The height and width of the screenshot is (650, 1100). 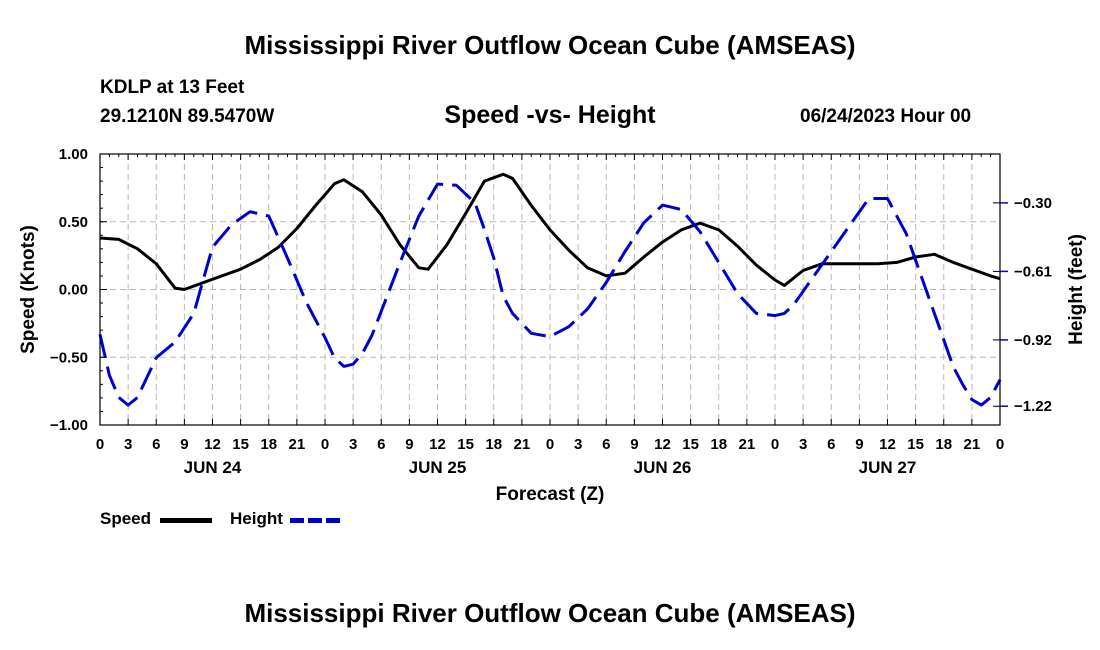 I want to click on x-axis-title: Forecast (Z), so click(x=550, y=494).